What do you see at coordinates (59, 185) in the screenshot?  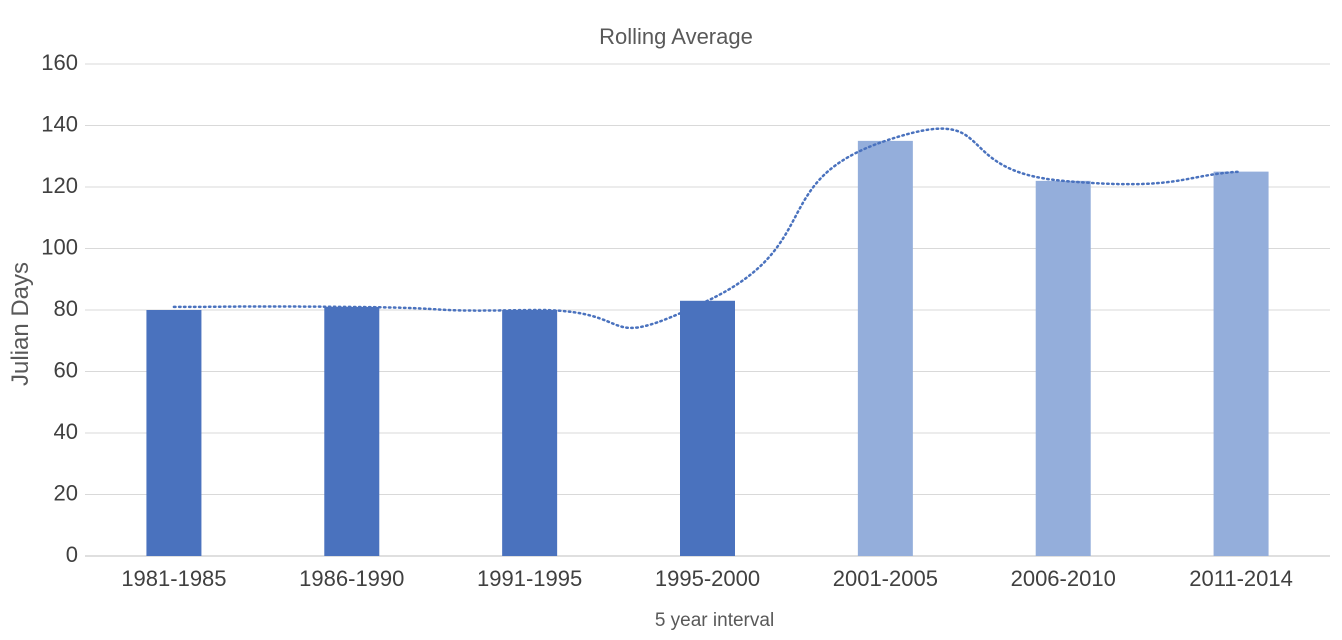 I see `y-tick-label: 120` at bounding box center [59, 185].